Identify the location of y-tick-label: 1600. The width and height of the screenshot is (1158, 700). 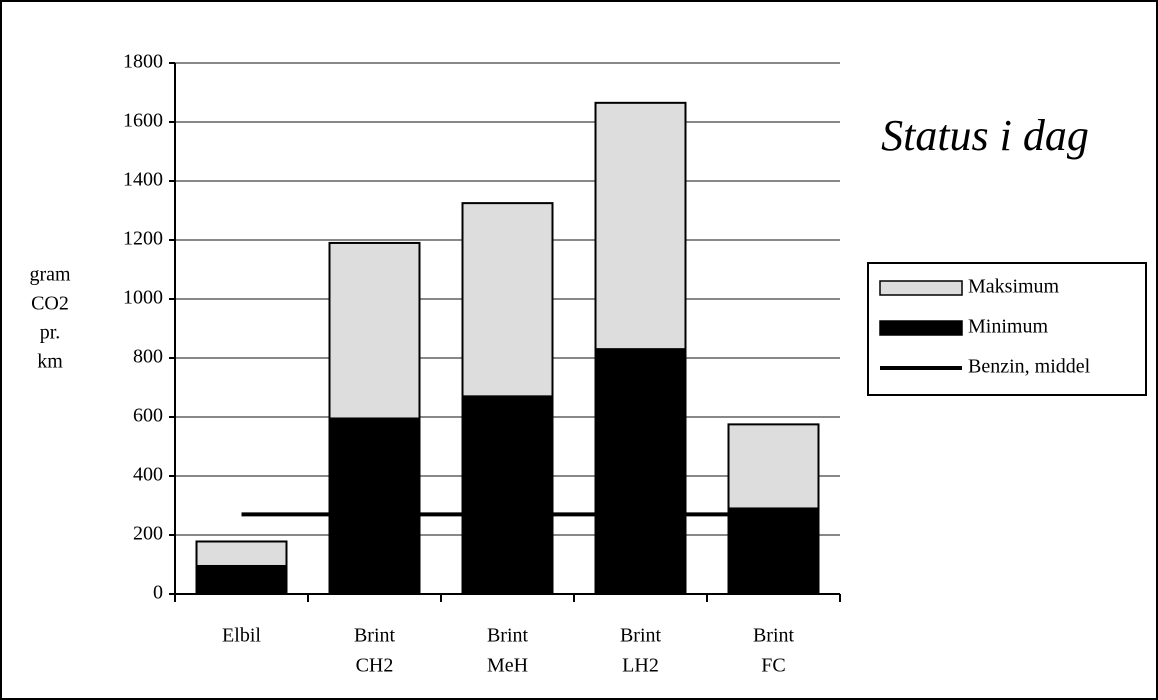
(143, 121).